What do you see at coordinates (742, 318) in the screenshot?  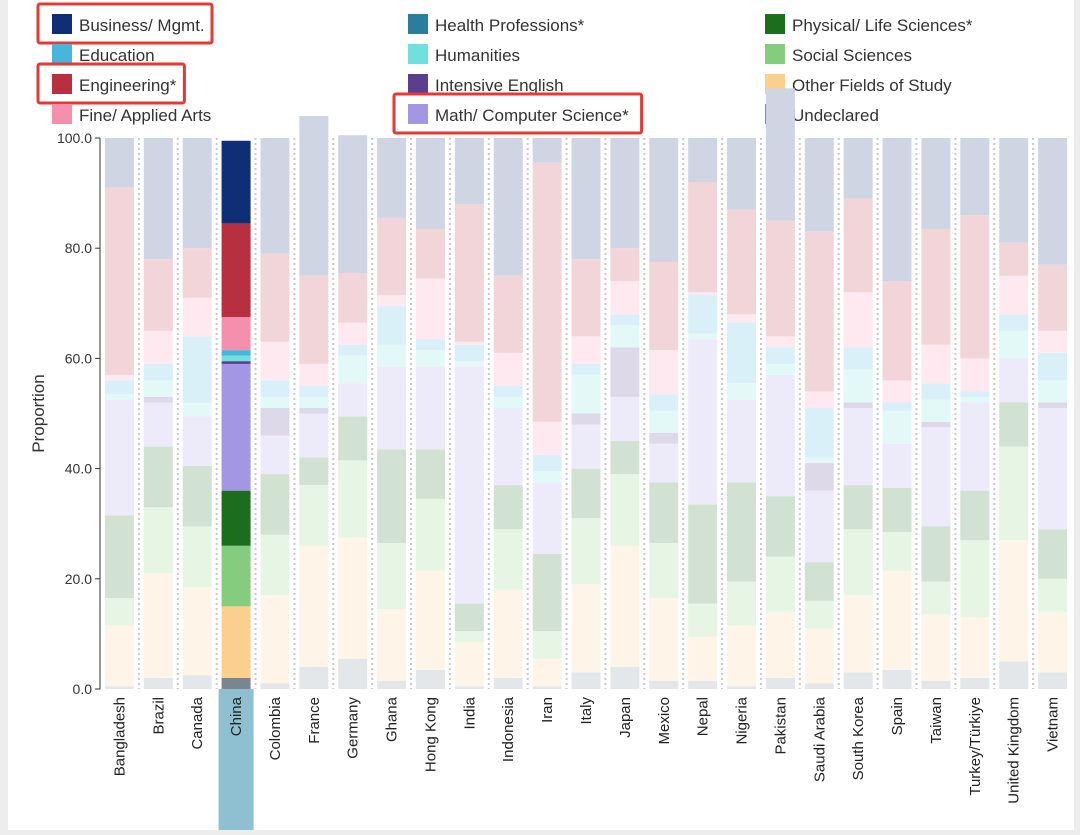 I see `bar-segment-nigeria-fine-applied-arts` at bounding box center [742, 318].